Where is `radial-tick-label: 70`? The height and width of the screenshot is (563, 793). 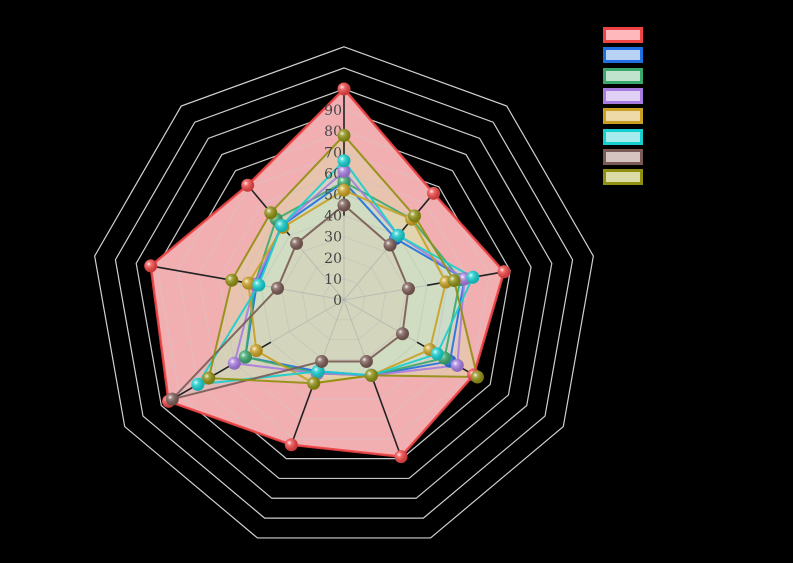 radial-tick-label: 70 is located at coordinates (333, 153).